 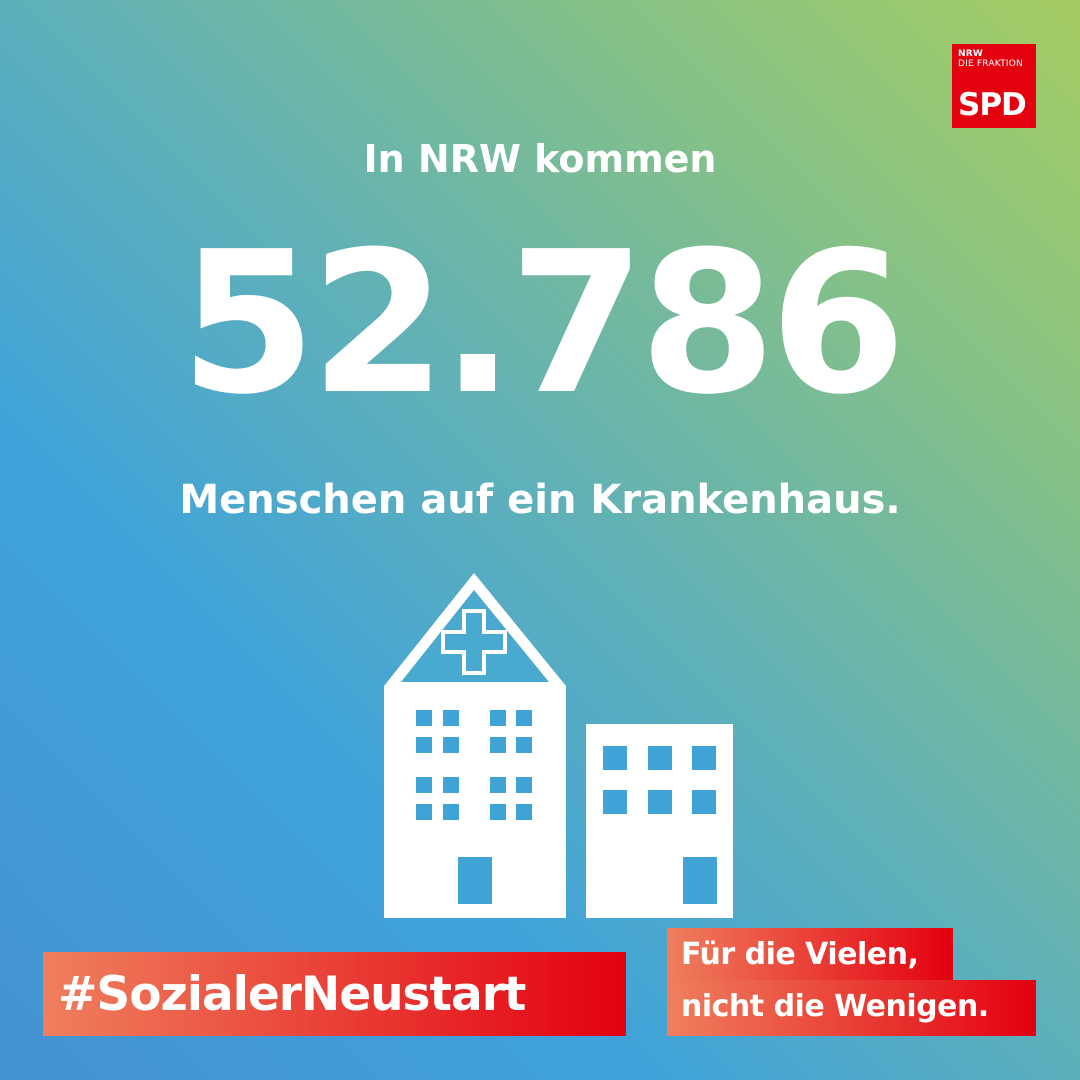 I want to click on logo-line-spd: SPD, so click(x=992, y=105).